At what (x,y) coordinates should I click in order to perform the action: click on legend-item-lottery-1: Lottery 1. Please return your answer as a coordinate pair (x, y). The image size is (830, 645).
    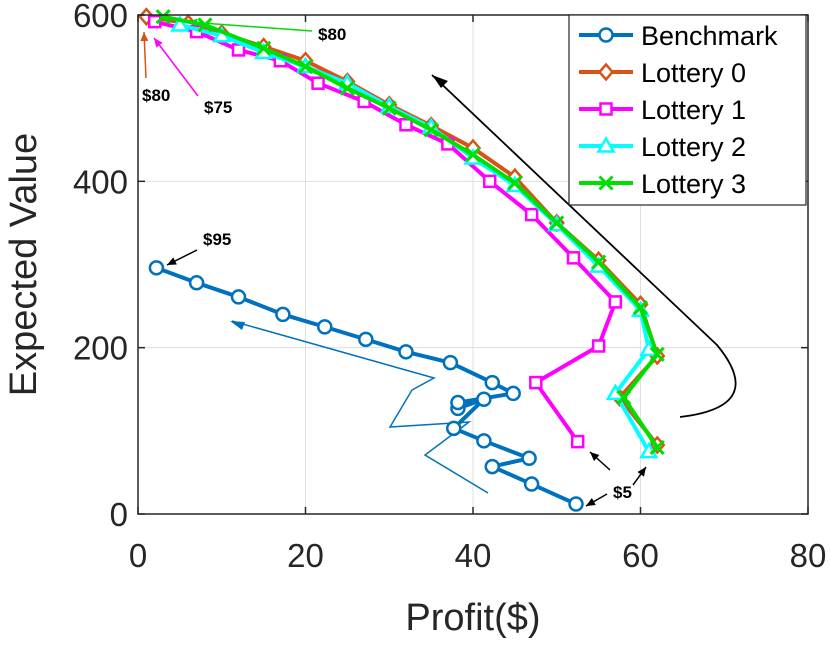
    Looking at the image, I should click on (662, 110).